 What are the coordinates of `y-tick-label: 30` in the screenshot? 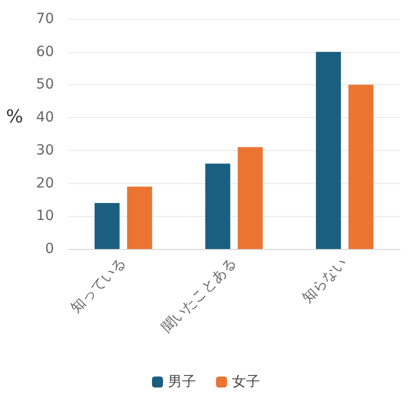 It's located at (45, 150).